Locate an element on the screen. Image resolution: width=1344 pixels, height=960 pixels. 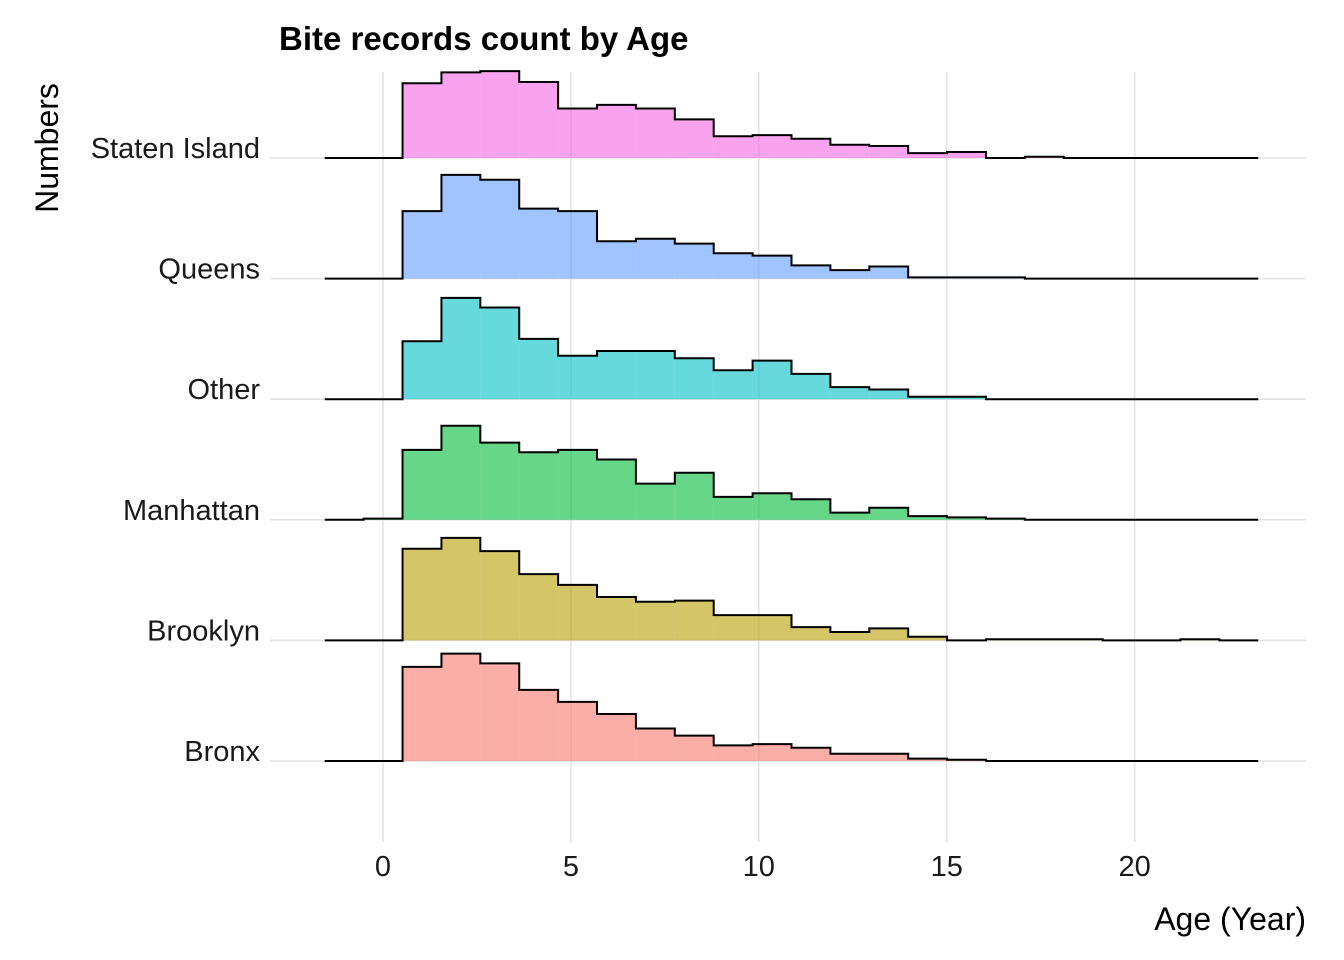
ridge-brooklyn is located at coordinates (791, 589).